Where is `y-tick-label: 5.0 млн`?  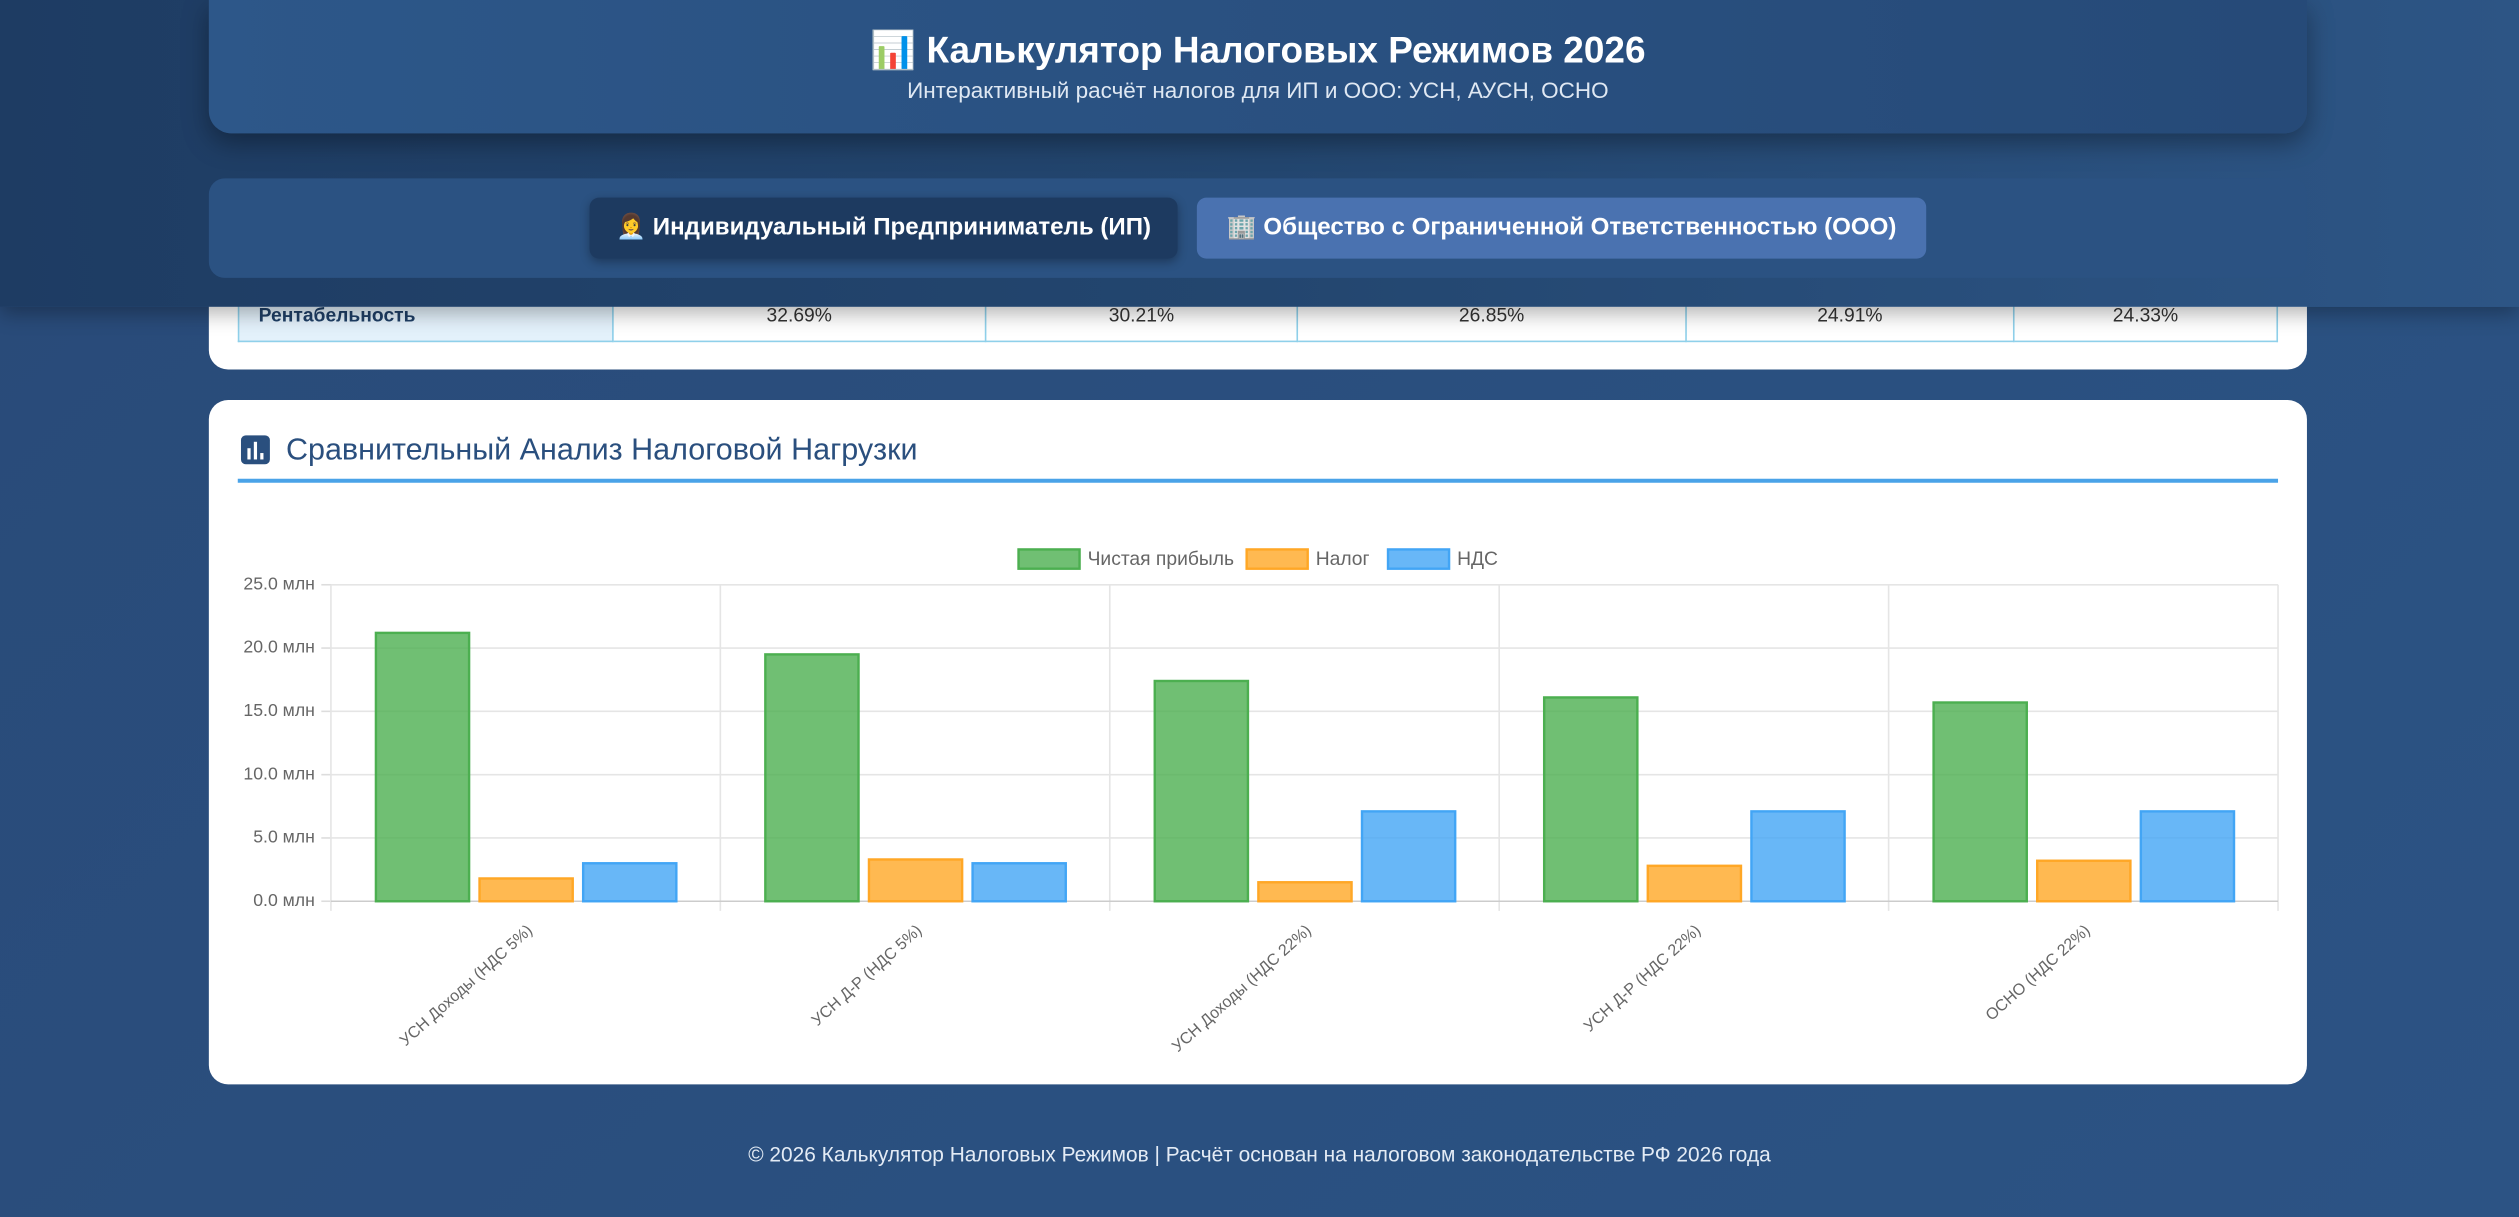 y-tick-label: 5.0 млн is located at coordinates (284, 837).